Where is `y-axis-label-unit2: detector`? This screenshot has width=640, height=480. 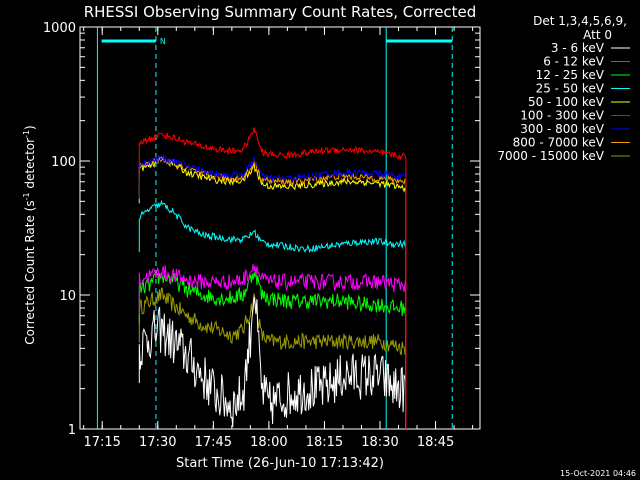 y-axis-label-unit2: detector is located at coordinates (30, 165).